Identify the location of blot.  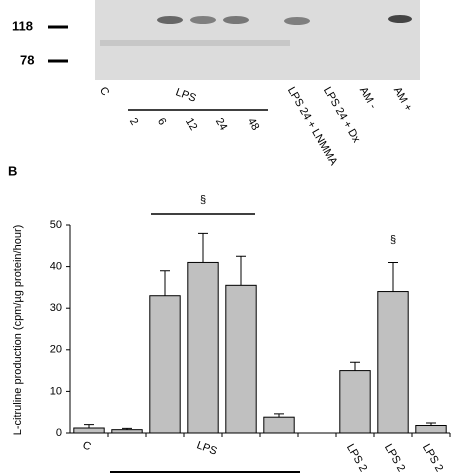
(257, 40).